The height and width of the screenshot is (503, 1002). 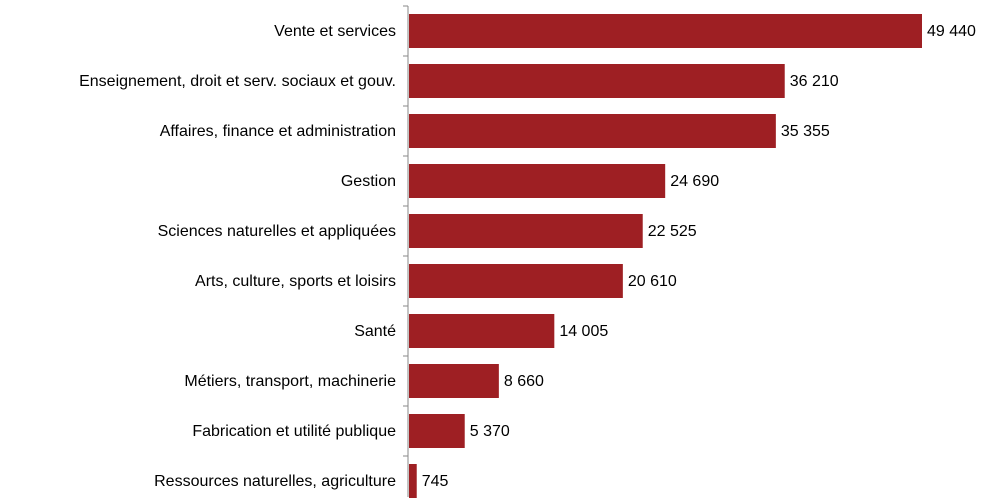 I want to click on category-label: Gestion, so click(x=368, y=181).